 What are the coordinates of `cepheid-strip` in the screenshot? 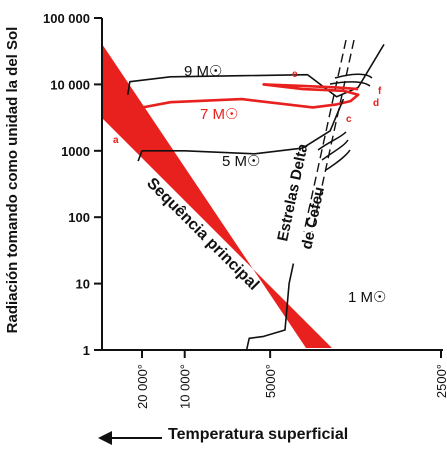 It's located at (329, 136).